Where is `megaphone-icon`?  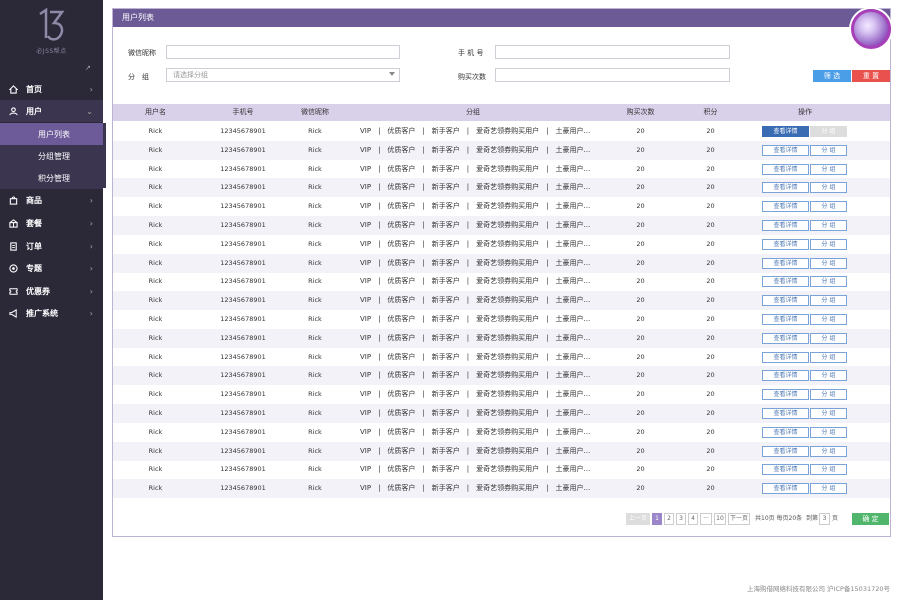
megaphone-icon is located at coordinates (13, 313).